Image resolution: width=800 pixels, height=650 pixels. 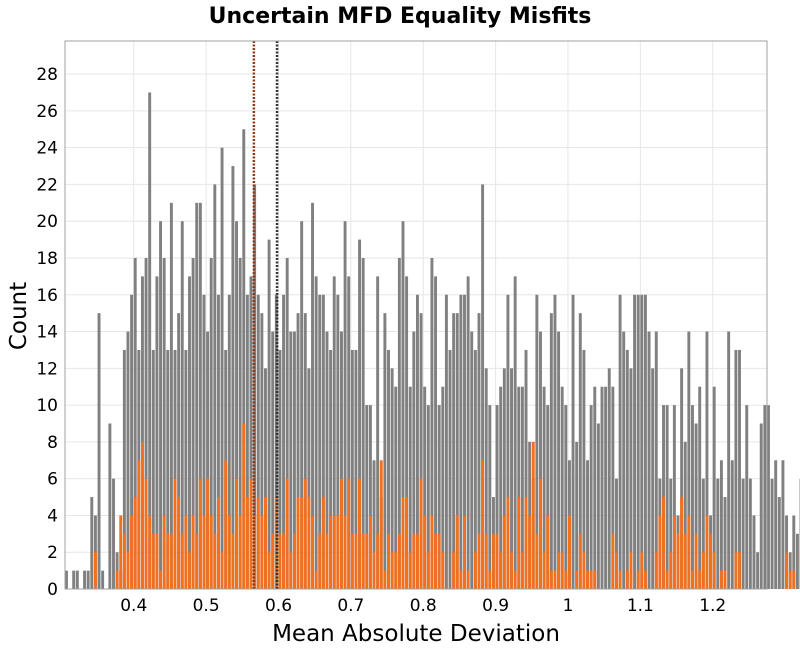 What do you see at coordinates (568, 606) in the screenshot?
I see `x-tick-label: 1` at bounding box center [568, 606].